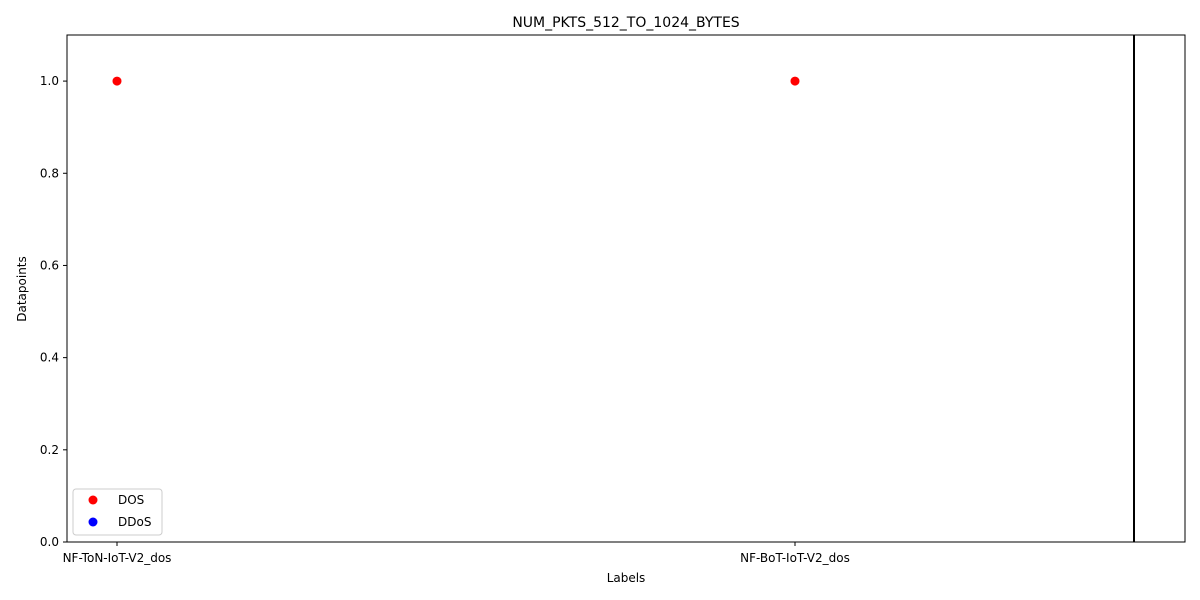 This screenshot has height=600, width=1200. What do you see at coordinates (49, 542) in the screenshot?
I see `y-tick-label: 0.0` at bounding box center [49, 542].